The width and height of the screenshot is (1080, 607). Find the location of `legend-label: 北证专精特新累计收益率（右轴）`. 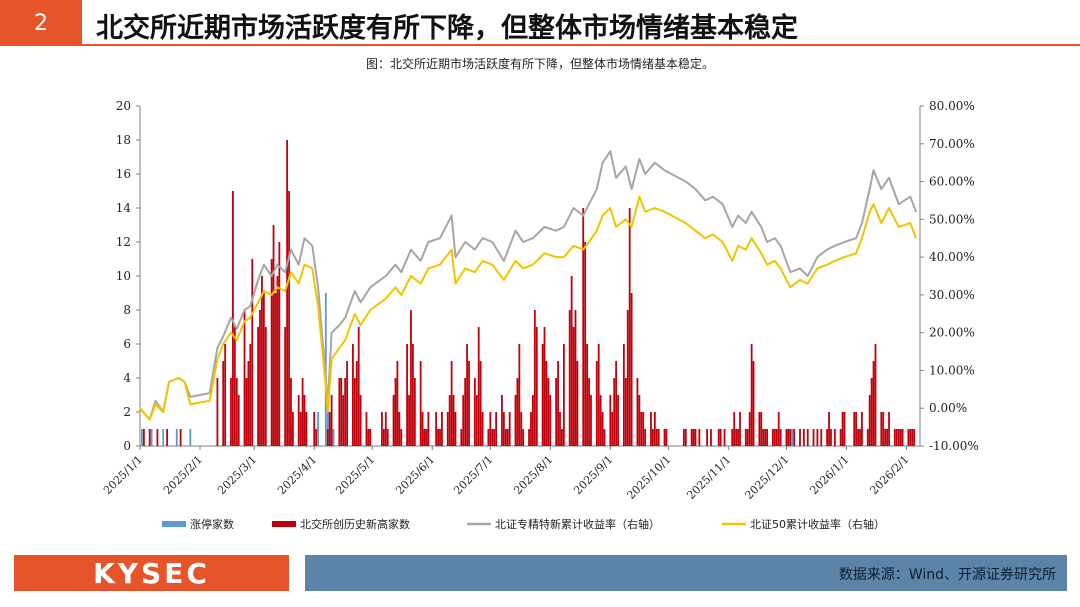

legend-label: 北证专精特新累计收益率（右轴） is located at coordinates (577, 524).